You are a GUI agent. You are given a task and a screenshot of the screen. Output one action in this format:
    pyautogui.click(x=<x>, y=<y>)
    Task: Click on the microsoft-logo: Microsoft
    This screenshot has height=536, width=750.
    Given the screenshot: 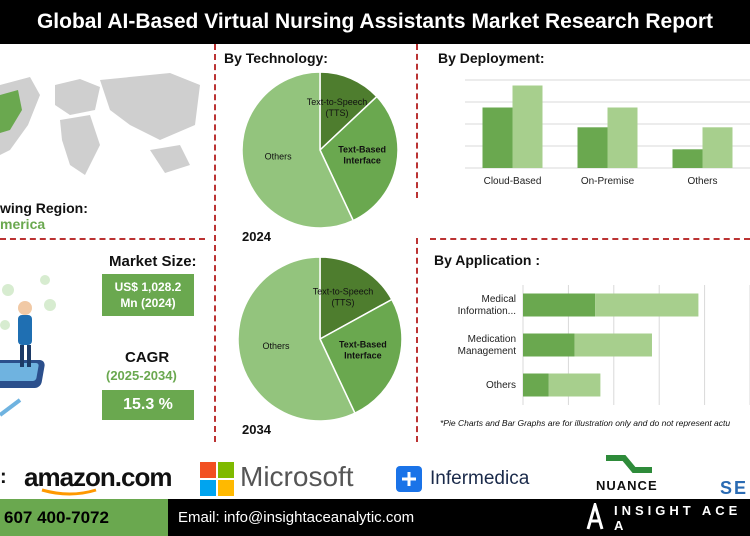 What is the action you would take?
    pyautogui.click(x=297, y=476)
    